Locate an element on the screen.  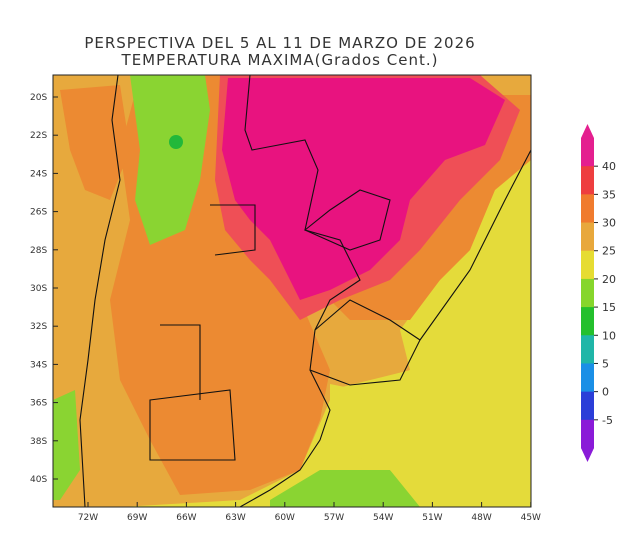
lat-label: 30S is located at coordinates (38, 289).